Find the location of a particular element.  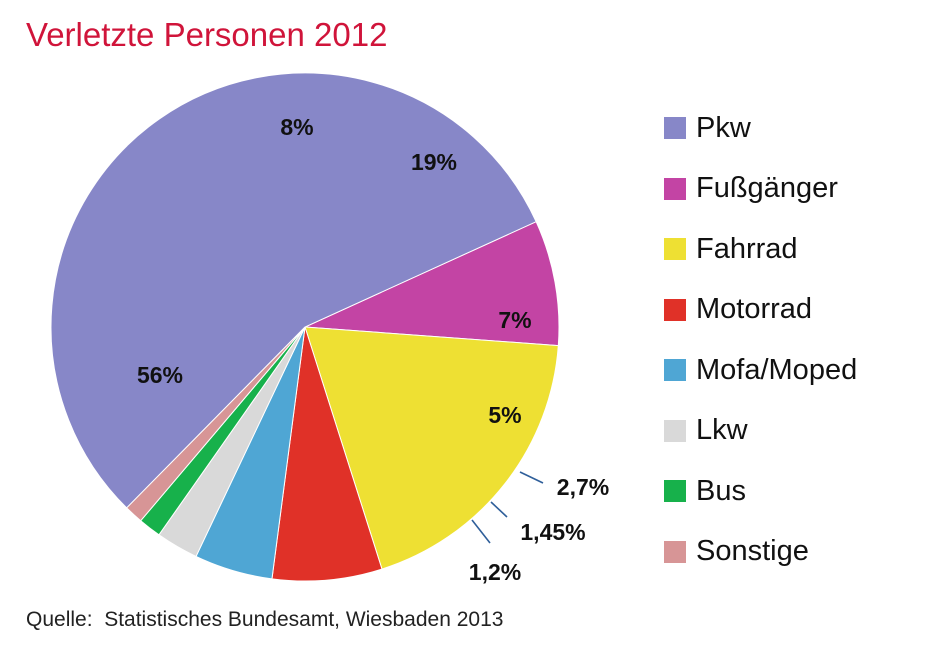

legend-item: Pkw is located at coordinates (804, 128).